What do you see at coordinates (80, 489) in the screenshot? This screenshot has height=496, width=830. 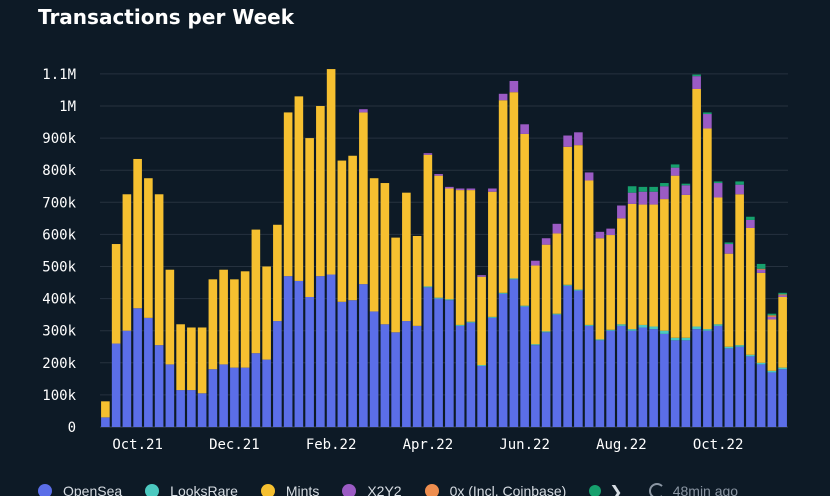 I see `legend-item-opensea: OpenSea` at bounding box center [80, 489].